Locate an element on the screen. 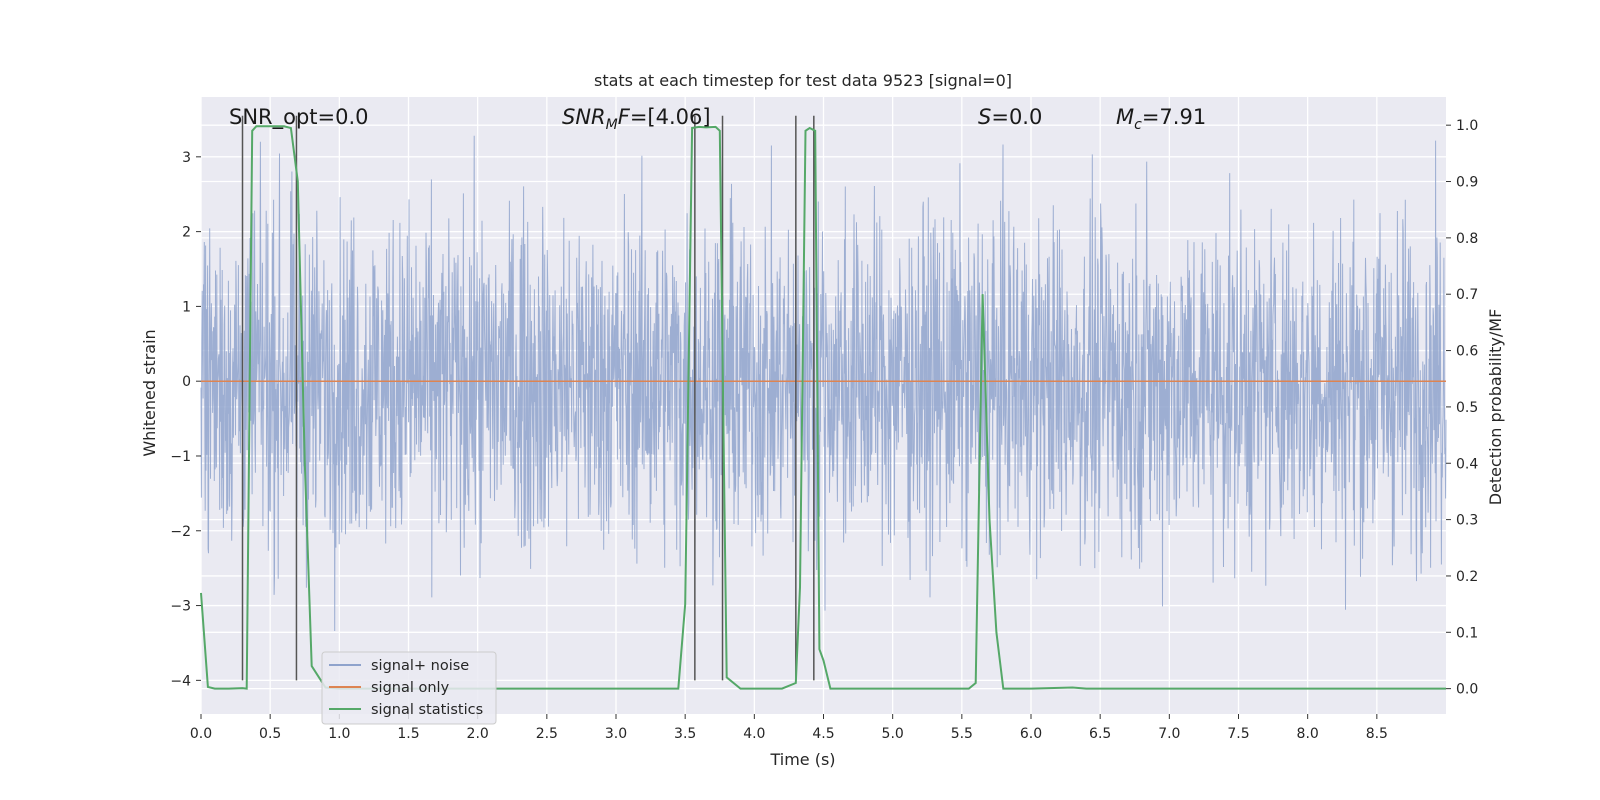  x-tick-label: 5.0 is located at coordinates (893, 734).